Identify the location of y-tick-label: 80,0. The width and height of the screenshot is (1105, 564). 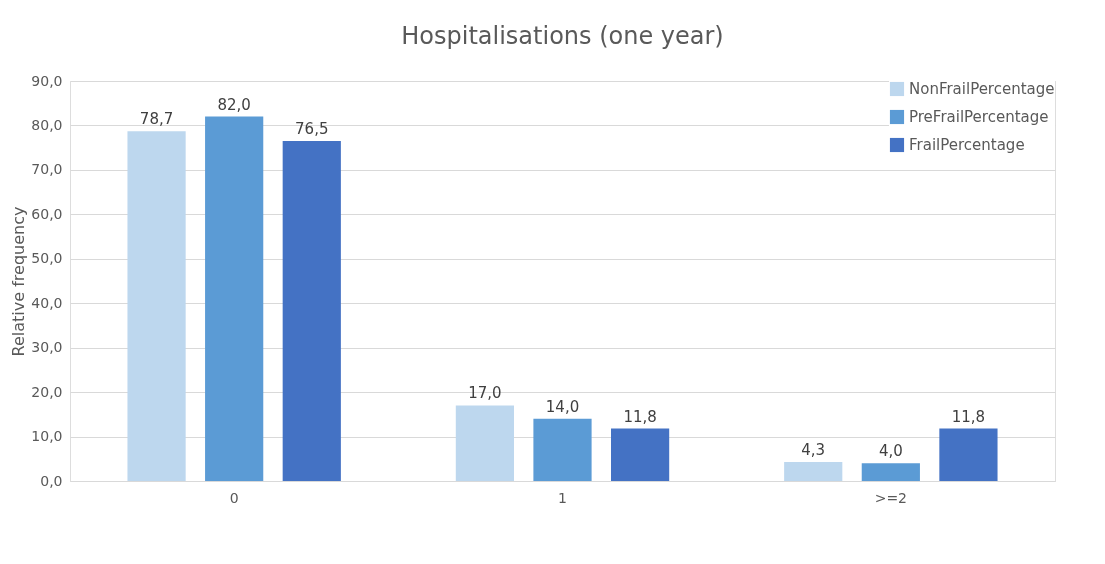
(47, 124).